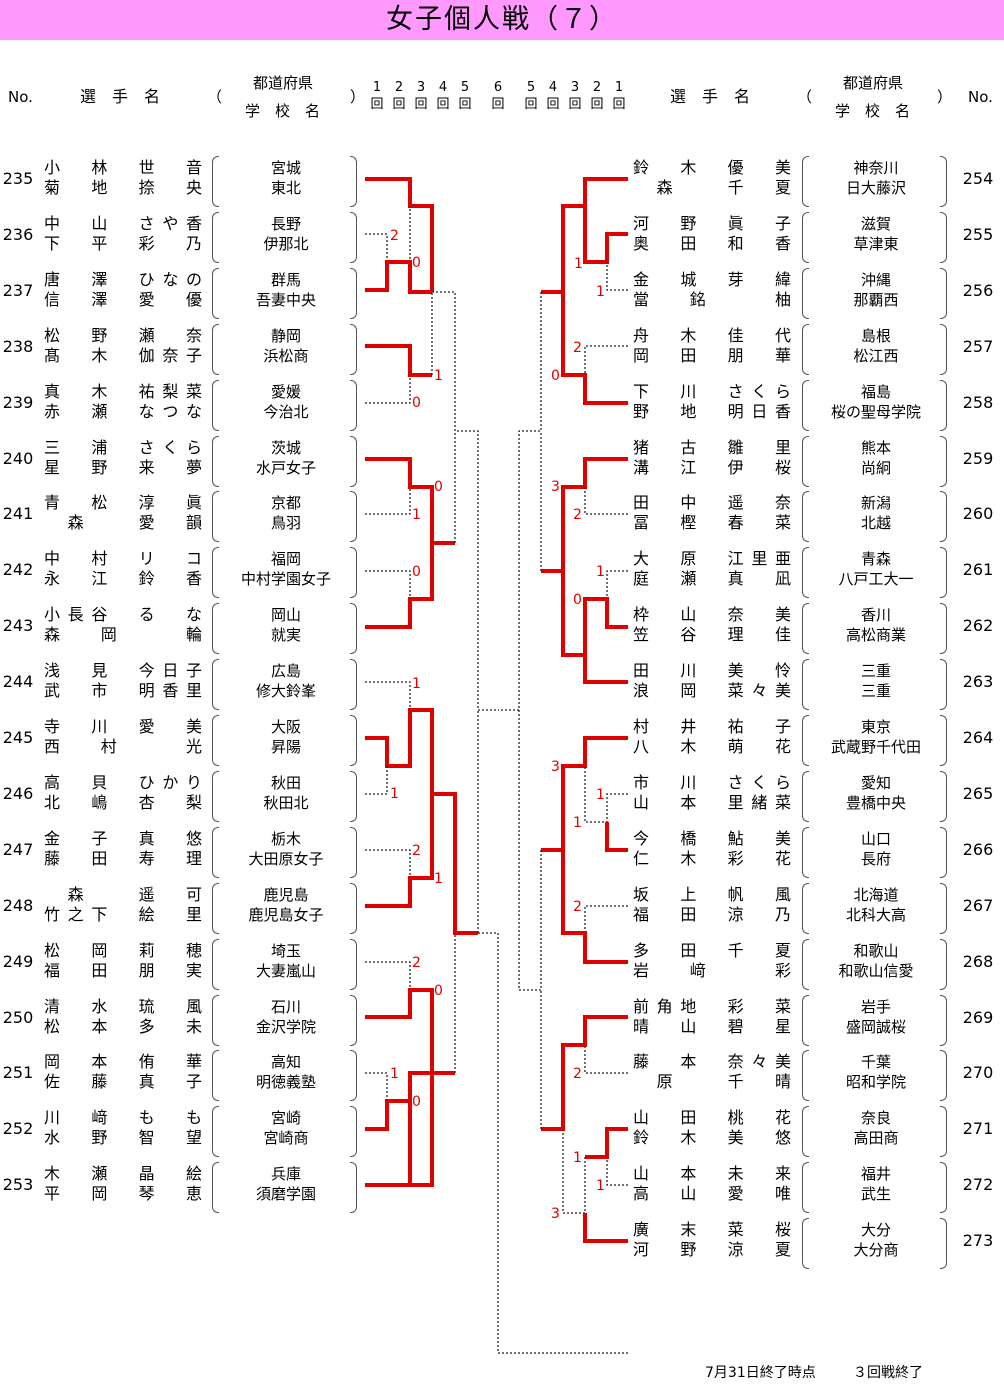  I want to click on player-name: 信 澤 愛 優, so click(123, 299).